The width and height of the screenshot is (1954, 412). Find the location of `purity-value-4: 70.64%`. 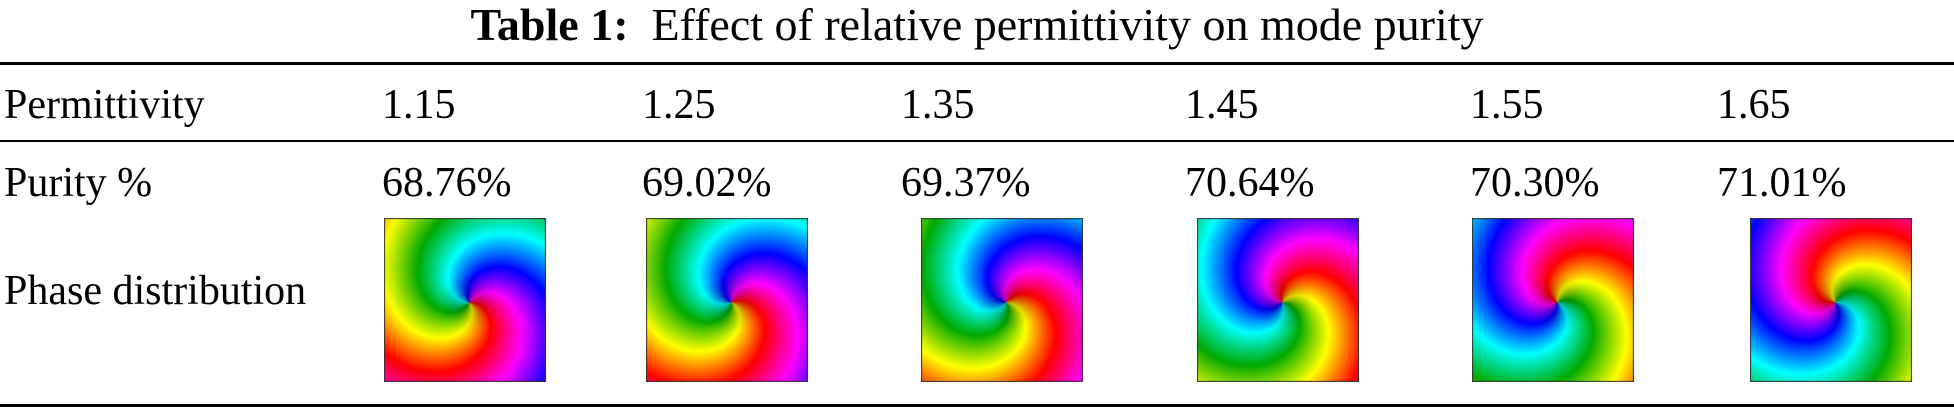

purity-value-4: 70.64% is located at coordinates (1250, 183).